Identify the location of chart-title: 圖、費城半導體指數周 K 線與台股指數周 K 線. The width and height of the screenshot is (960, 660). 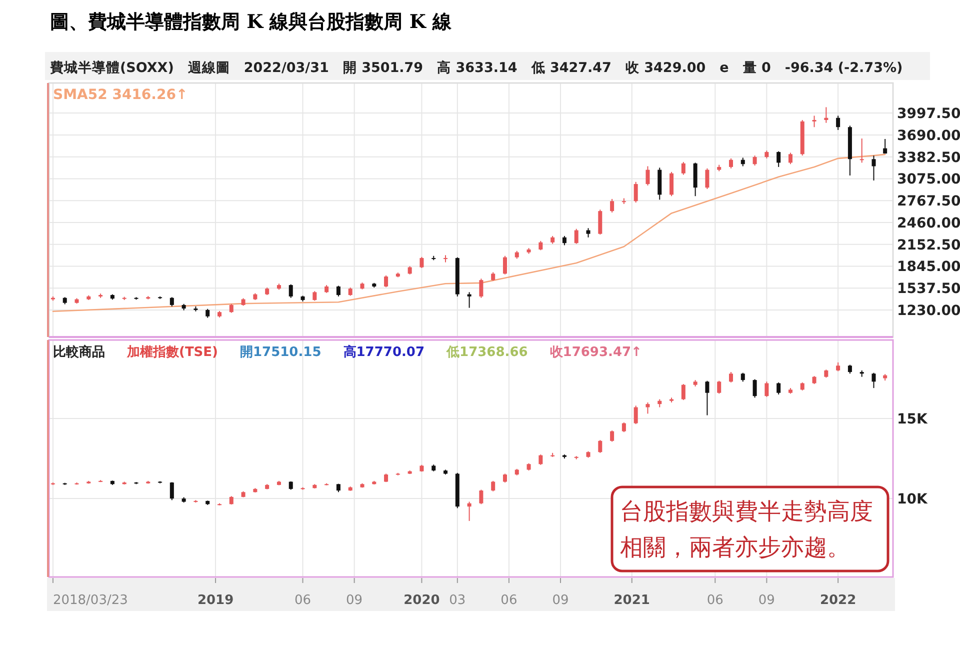
(251, 22).